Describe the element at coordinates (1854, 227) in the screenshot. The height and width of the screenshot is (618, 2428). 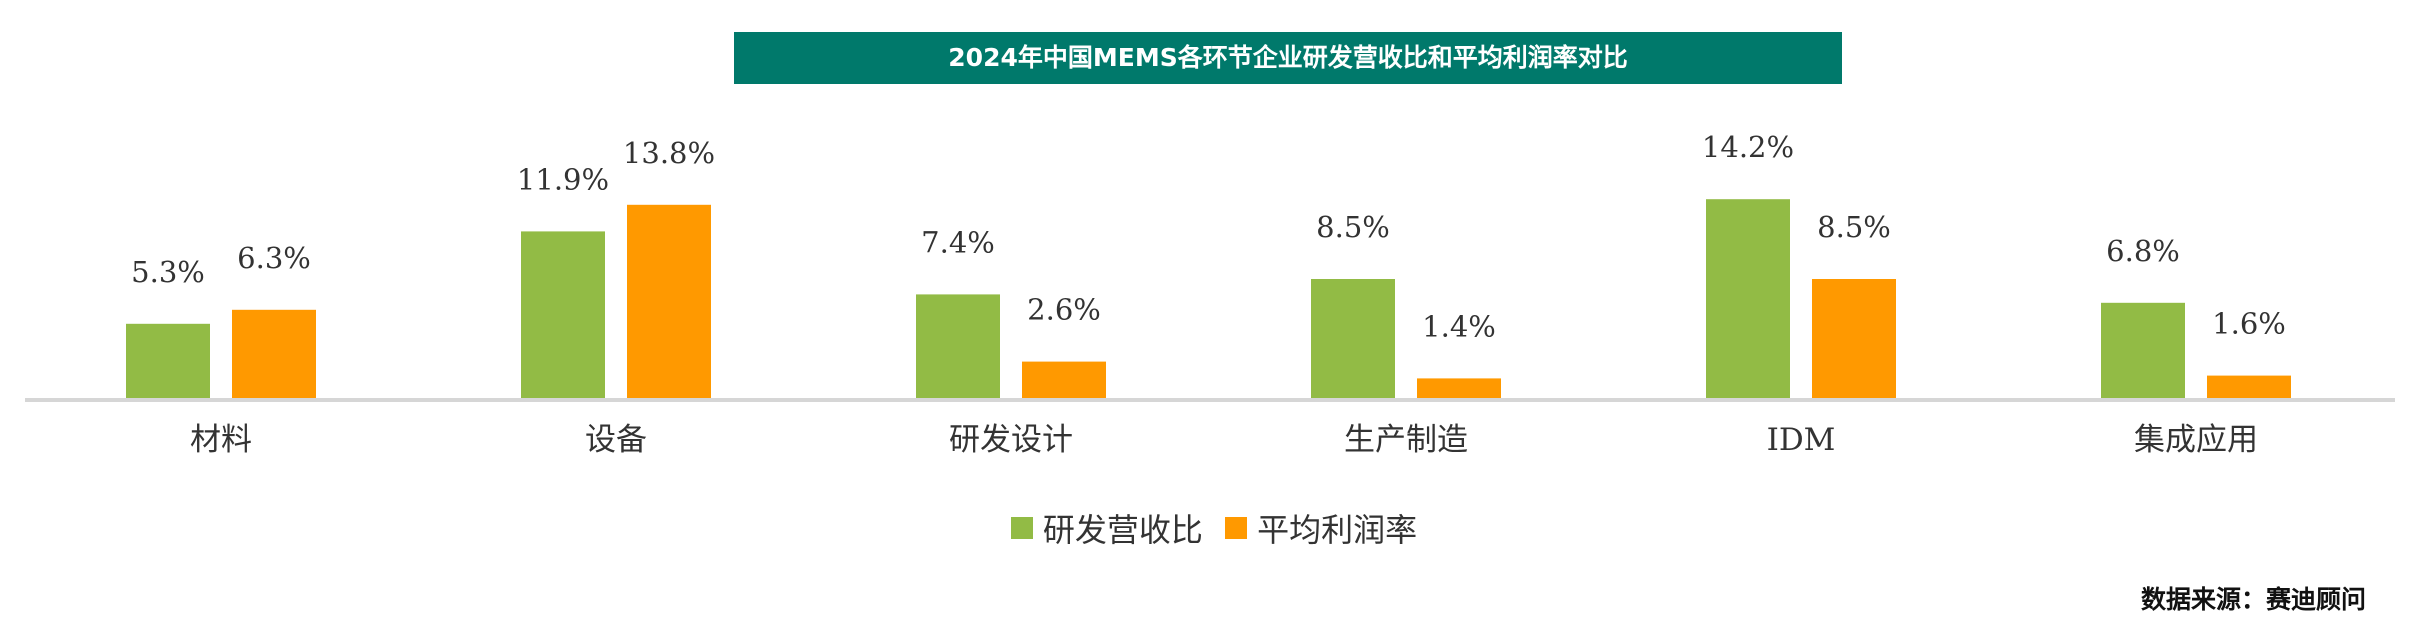
I see `data-label-4-1: 8.5%` at that location.